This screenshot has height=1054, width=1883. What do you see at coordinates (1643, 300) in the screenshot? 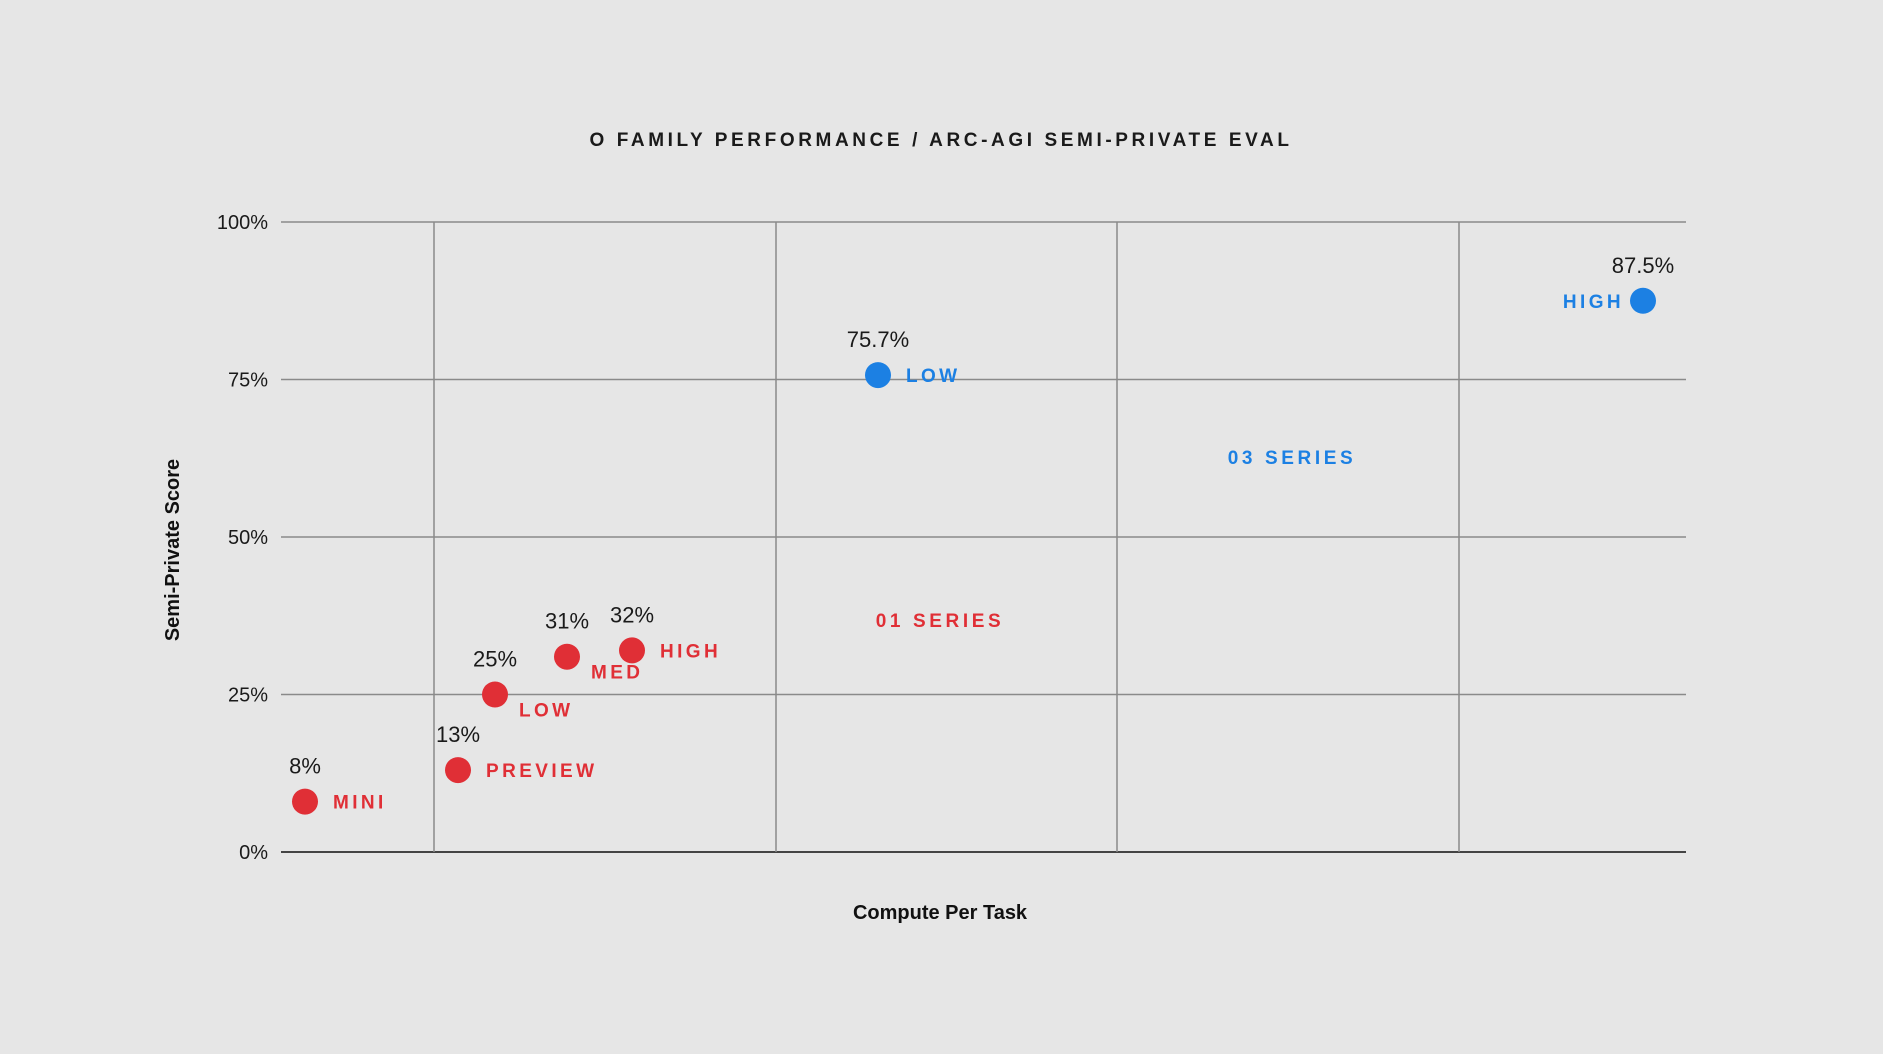
I see `data-point-o3-high` at bounding box center [1643, 300].